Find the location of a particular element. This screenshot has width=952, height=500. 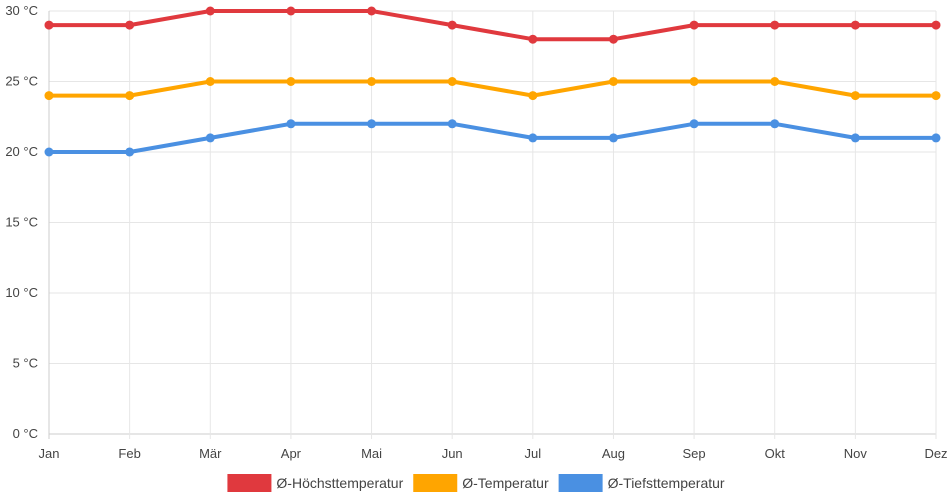

y-tick-label: 0 °C is located at coordinates (25, 433).